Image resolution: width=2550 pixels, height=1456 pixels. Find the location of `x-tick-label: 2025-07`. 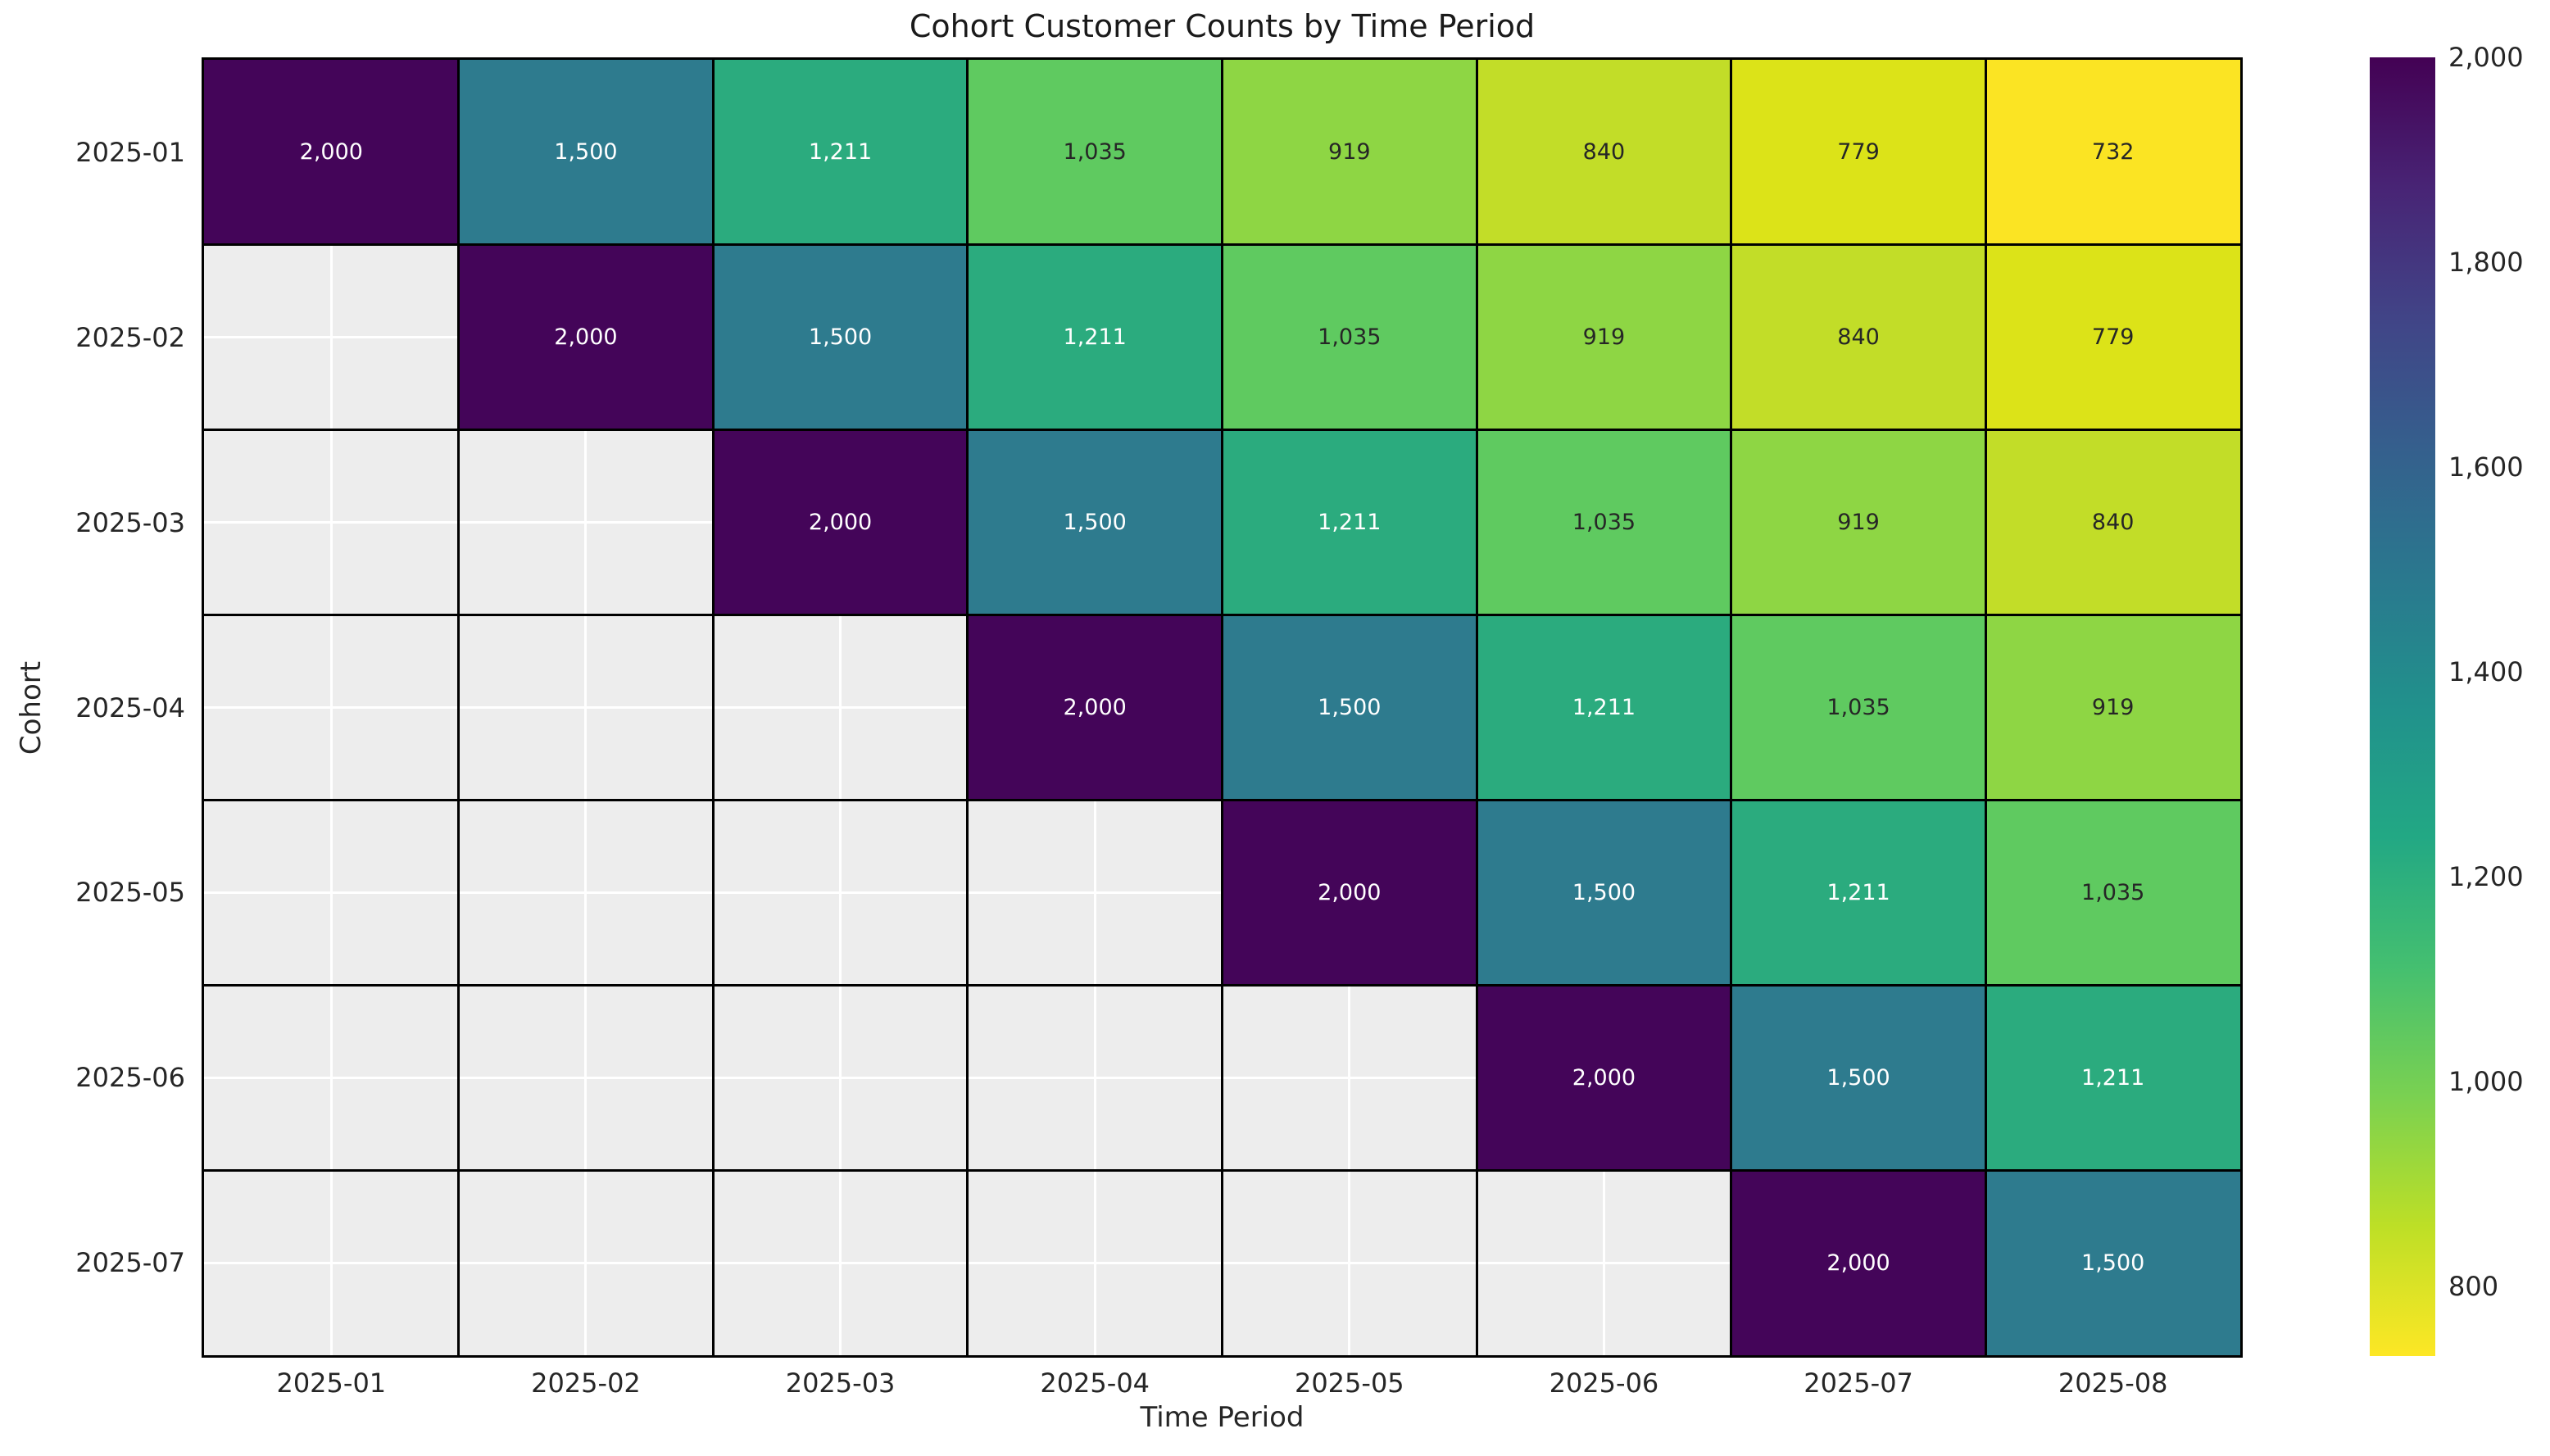

x-tick-label: 2025-07 is located at coordinates (1858, 1384).